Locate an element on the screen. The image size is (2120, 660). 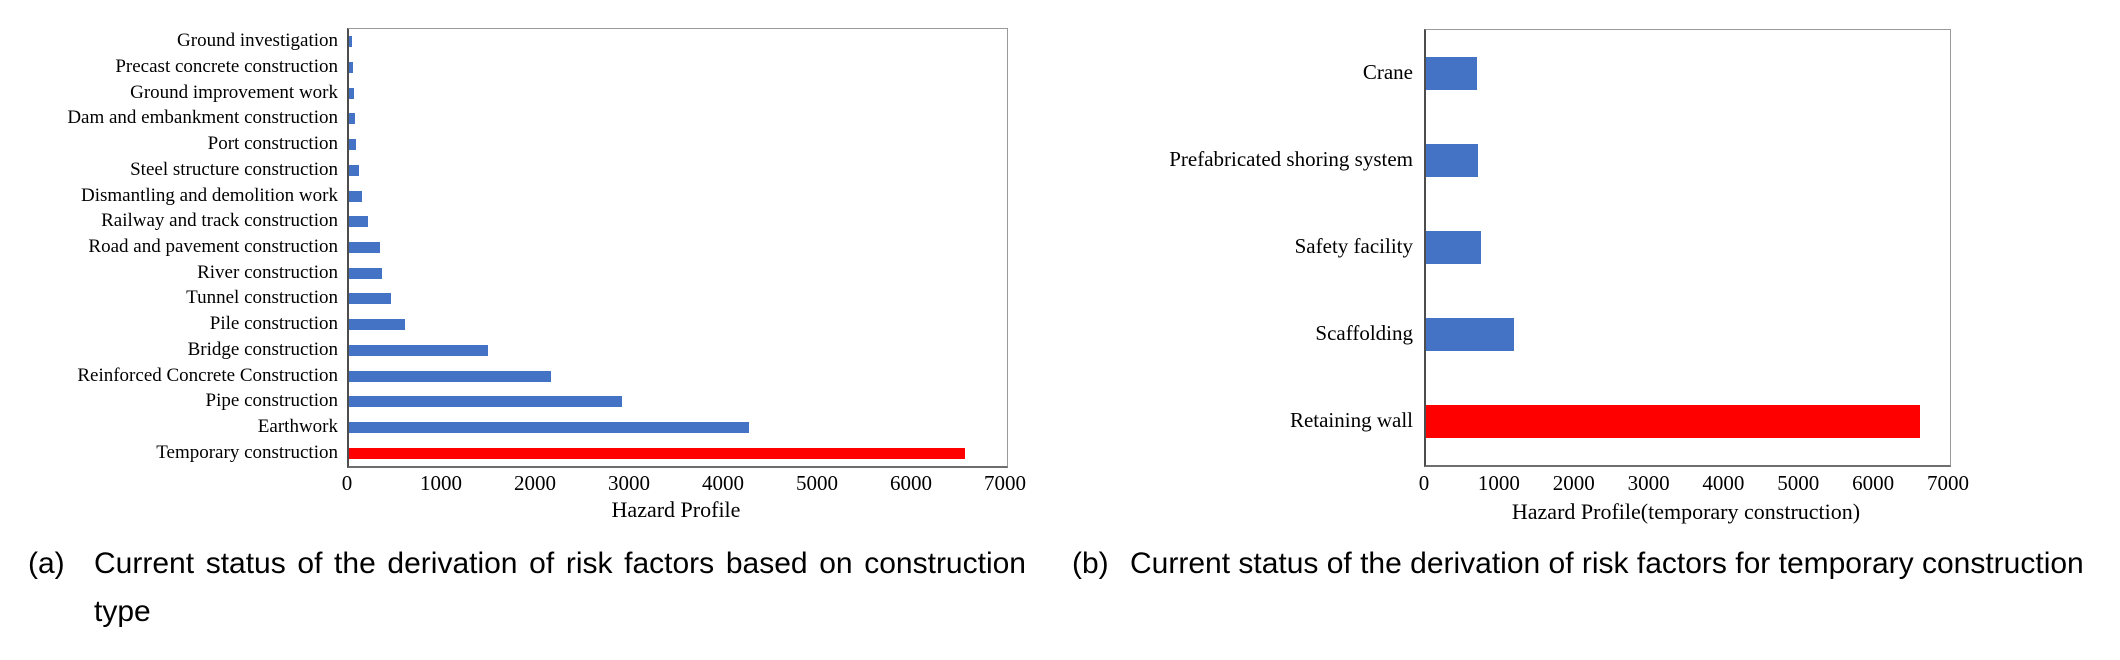
category-label: Retaining wall is located at coordinates (1351, 420).